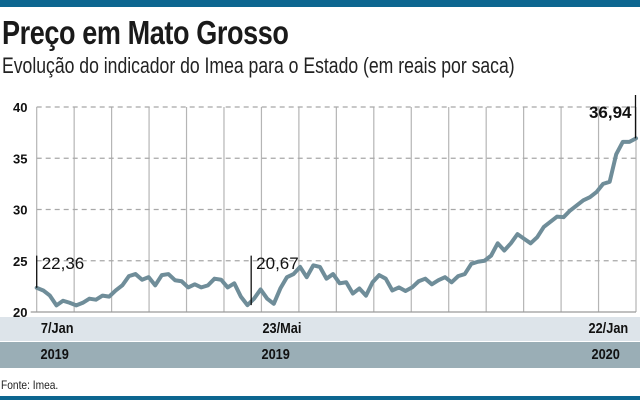 Image resolution: width=640 pixels, height=400 pixels. Describe the element at coordinates (63, 263) in the screenshot. I see `annotation-label: 22,36` at that location.